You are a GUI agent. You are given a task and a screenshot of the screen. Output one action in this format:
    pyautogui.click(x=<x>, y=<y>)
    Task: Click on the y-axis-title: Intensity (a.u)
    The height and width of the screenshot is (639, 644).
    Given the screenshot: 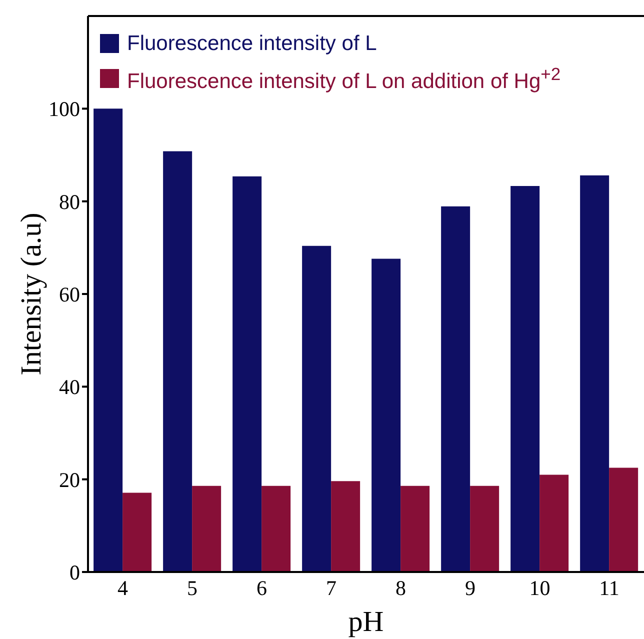 What is the action you would take?
    pyautogui.click(x=31, y=294)
    